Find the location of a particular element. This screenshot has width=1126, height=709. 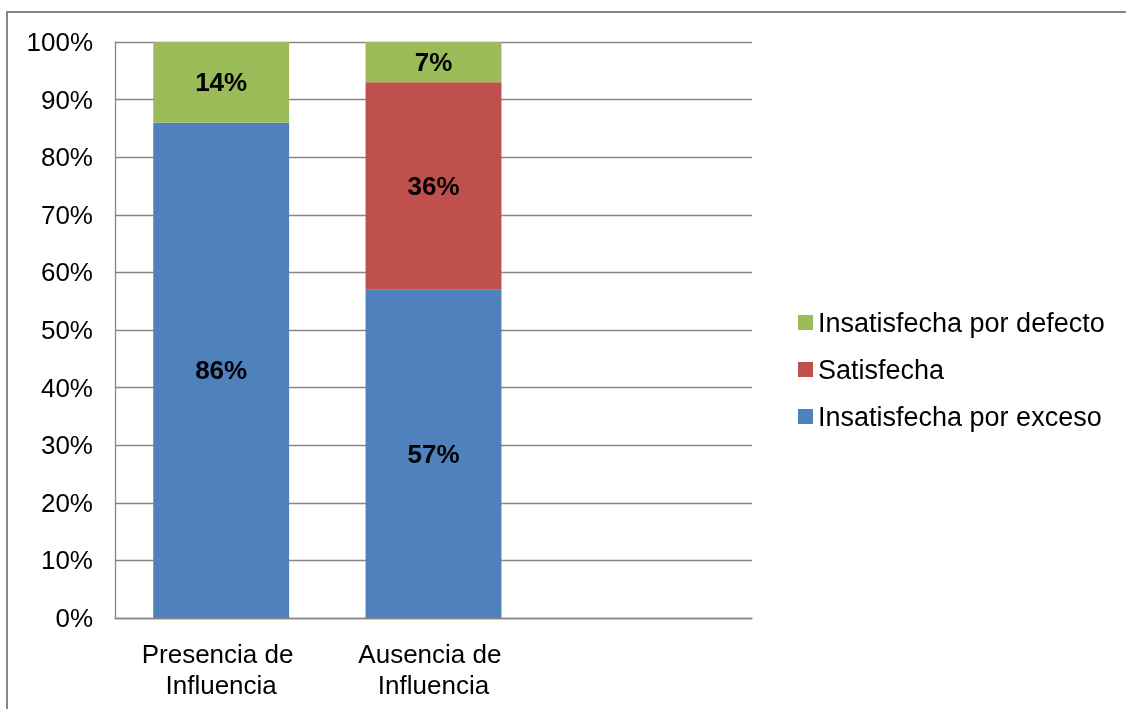

y-tick-label: 90% is located at coordinates (66, 99).